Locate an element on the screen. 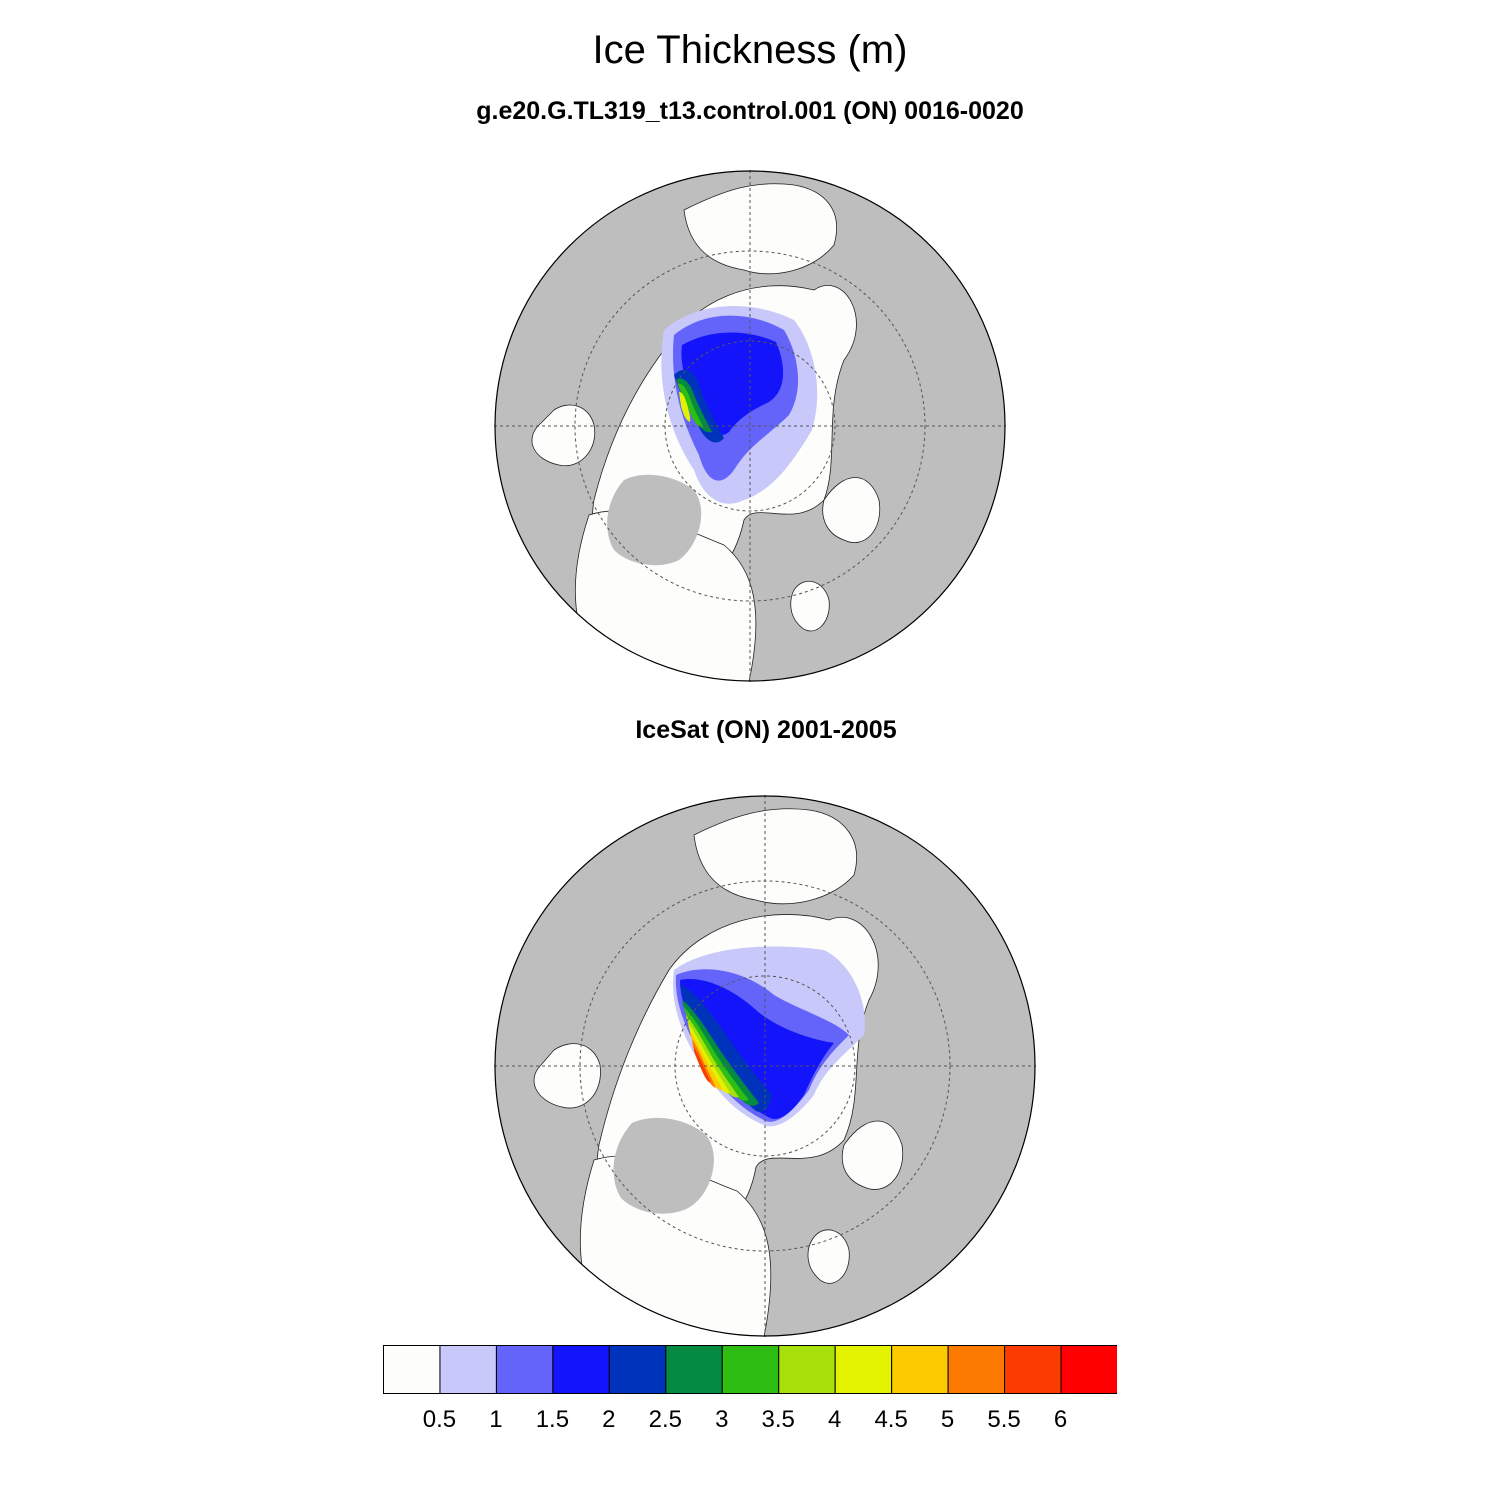  ice-4.5-5m is located at coordinates (706, 1061).